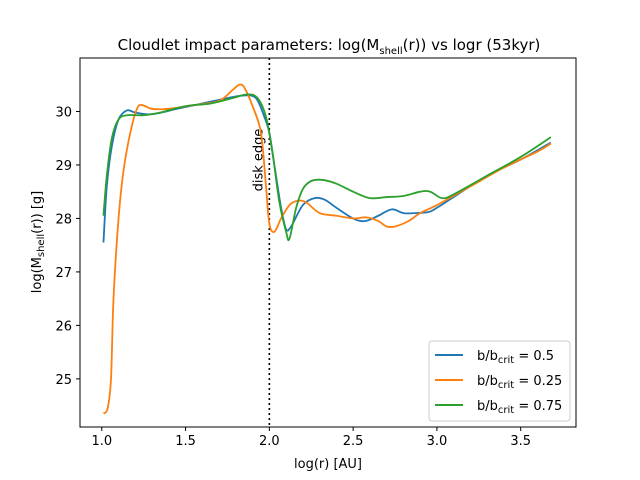 This screenshot has height=480, width=640. What do you see at coordinates (63, 112) in the screenshot?
I see `y-tick-label: 30` at bounding box center [63, 112].